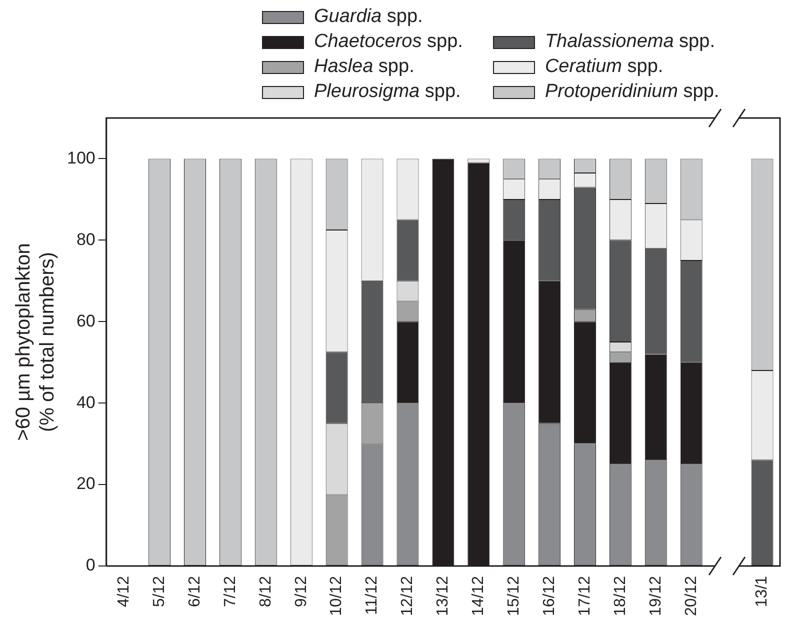  What do you see at coordinates (301, 592) in the screenshot?
I see `x-tick-label: 9/12` at bounding box center [301, 592].